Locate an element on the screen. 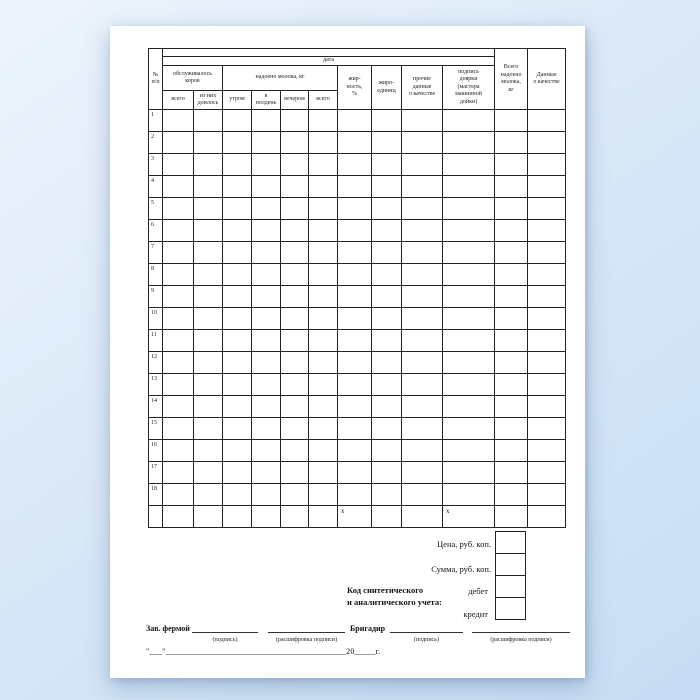  table-row: 10 is located at coordinates (357, 318).